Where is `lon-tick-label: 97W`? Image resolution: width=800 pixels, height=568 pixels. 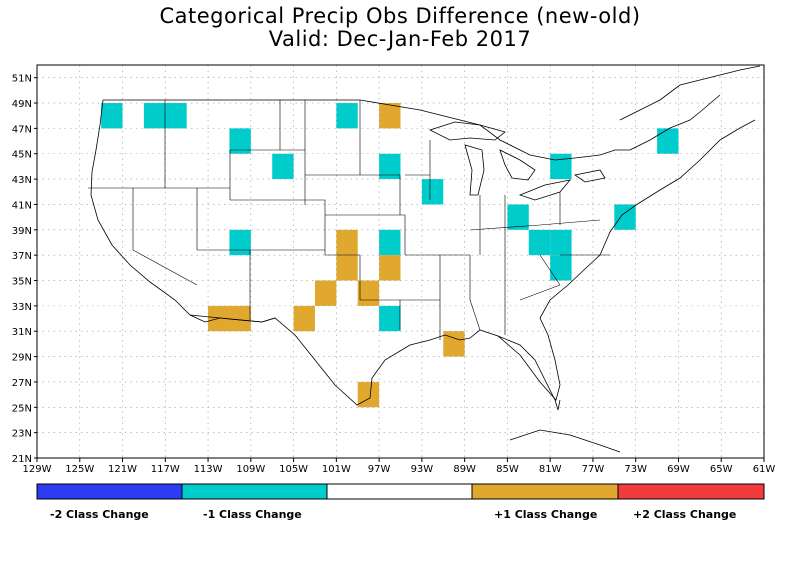
lon-tick-label: 97W is located at coordinates (379, 469).